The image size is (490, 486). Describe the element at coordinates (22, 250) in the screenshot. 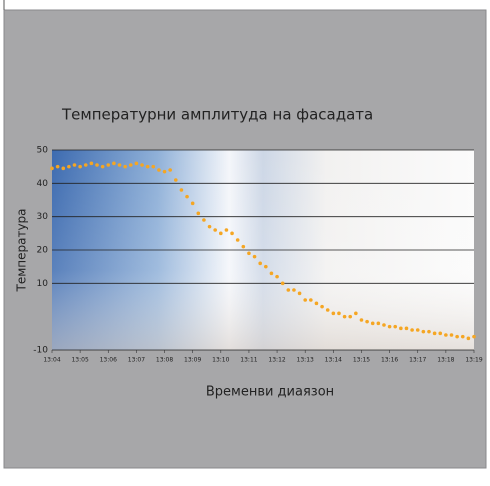

I see `y-axis-label: Температура` at that location.